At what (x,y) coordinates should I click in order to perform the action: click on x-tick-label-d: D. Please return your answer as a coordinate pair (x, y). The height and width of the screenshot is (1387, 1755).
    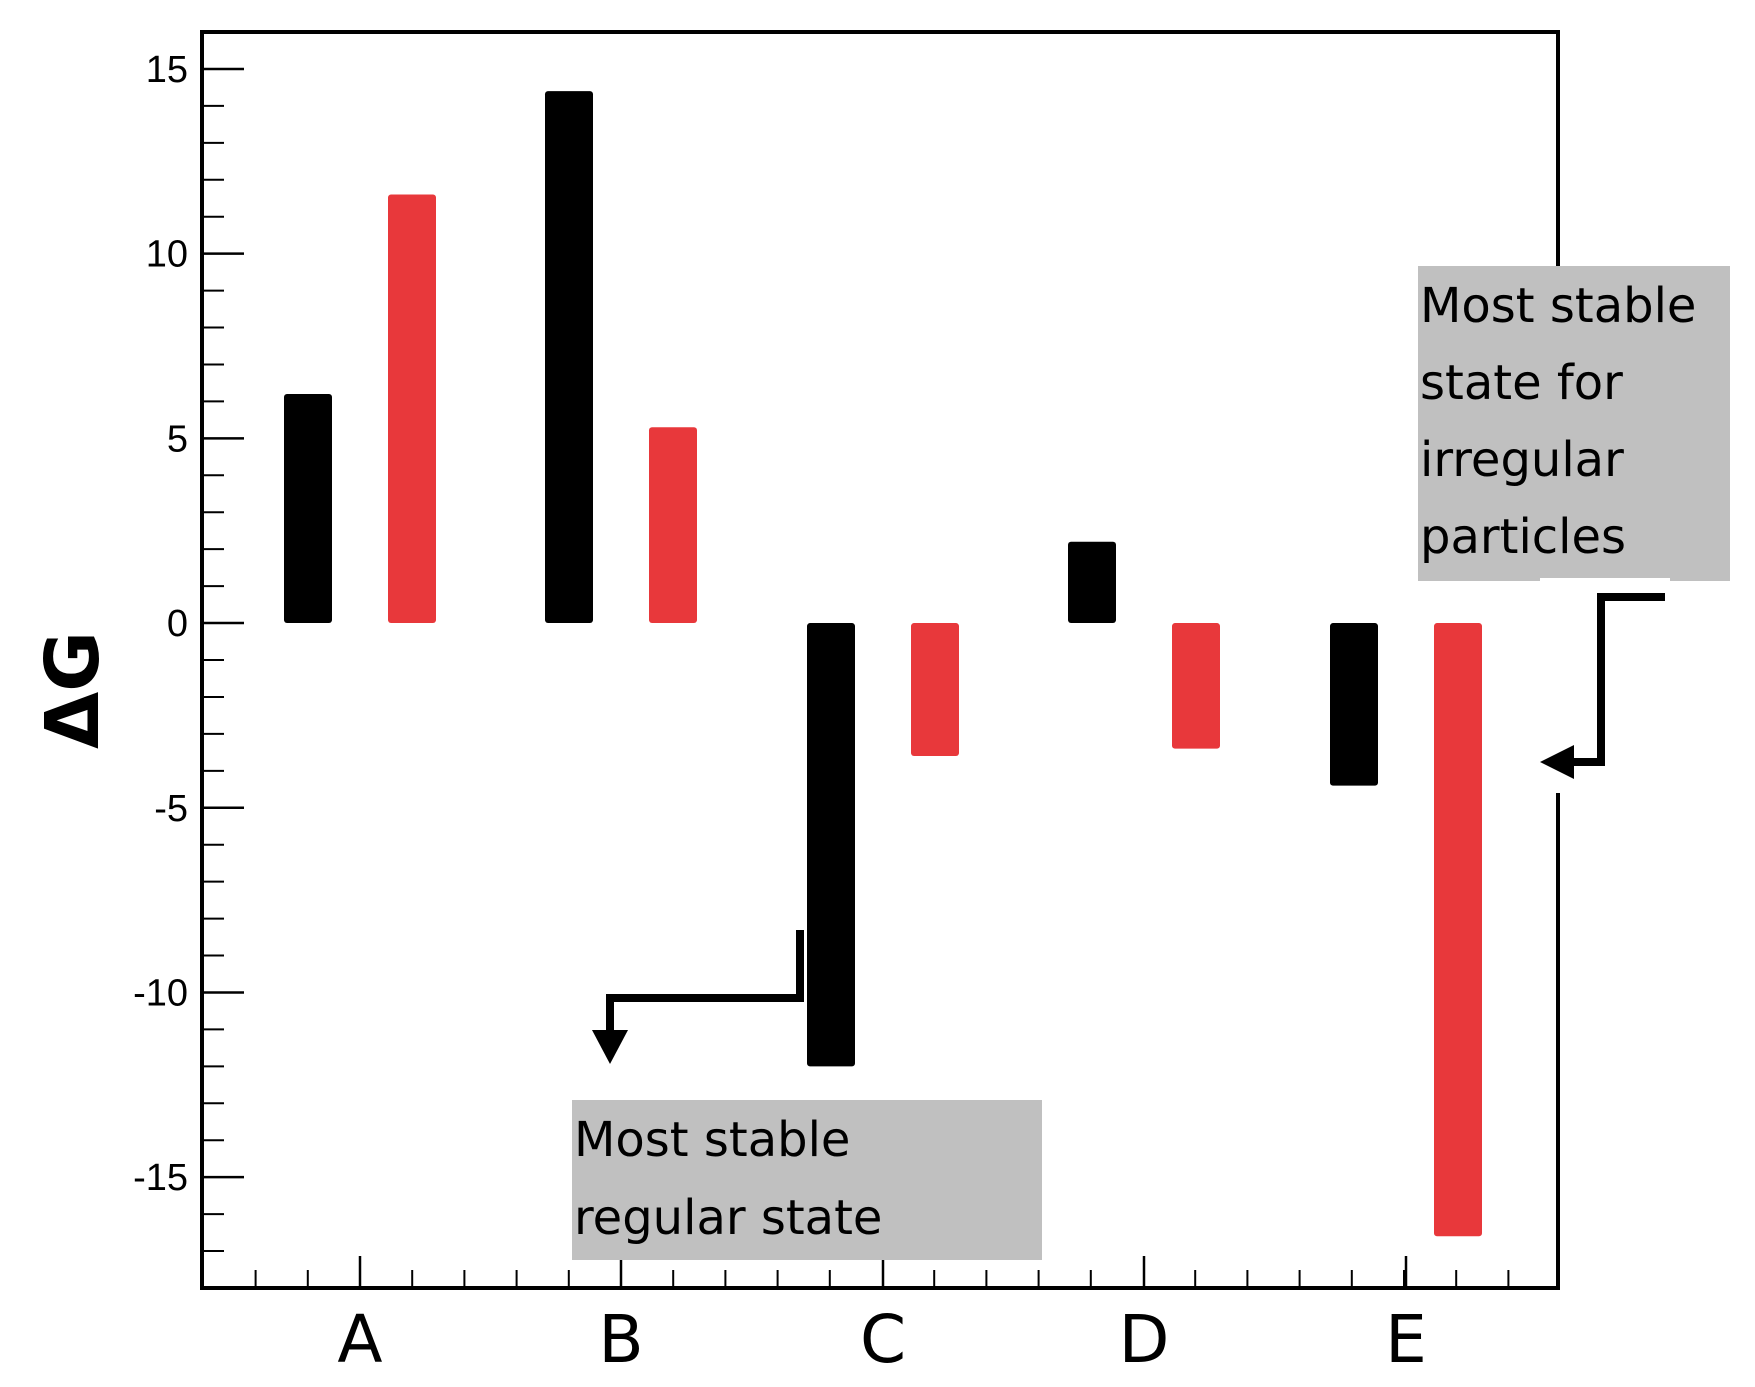
    Looking at the image, I should click on (1144, 1339).